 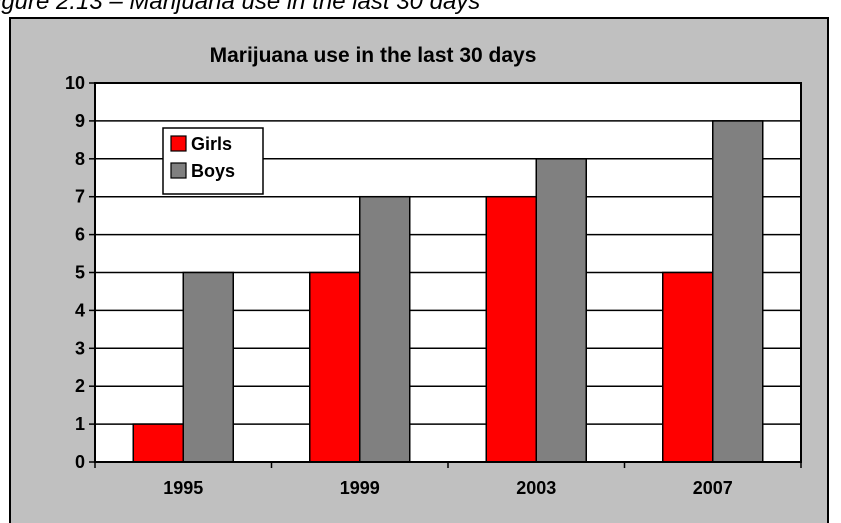 I want to click on x-tick-label: 2007, so click(x=713, y=488).